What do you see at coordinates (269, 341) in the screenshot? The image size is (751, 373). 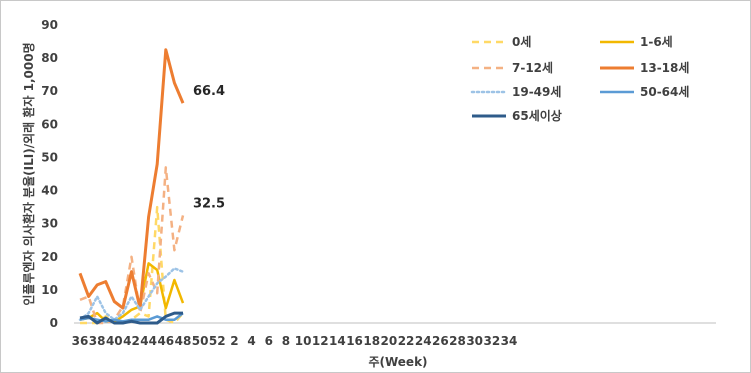 I see `x-tick-label: 6` at bounding box center [269, 341].